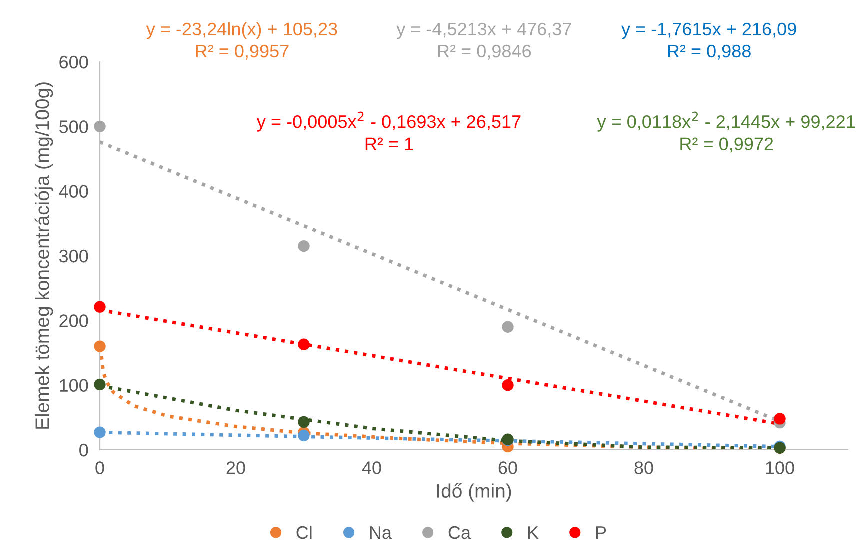 The image size is (865, 559). I want to click on x-tick-label: 100, so click(780, 468).